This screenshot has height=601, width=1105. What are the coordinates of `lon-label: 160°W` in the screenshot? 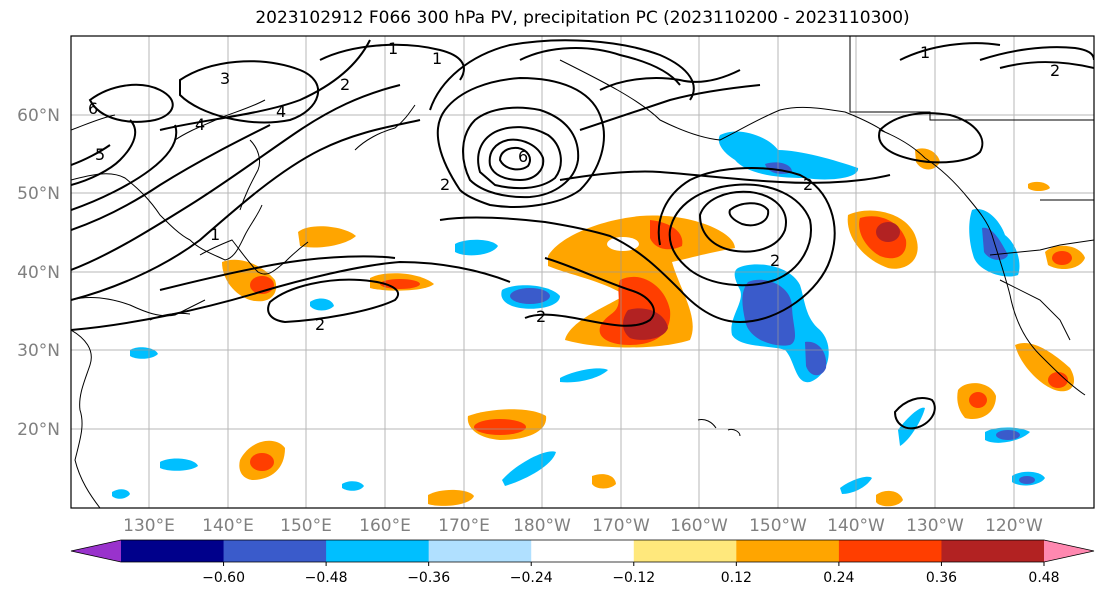 It's located at (699, 526).